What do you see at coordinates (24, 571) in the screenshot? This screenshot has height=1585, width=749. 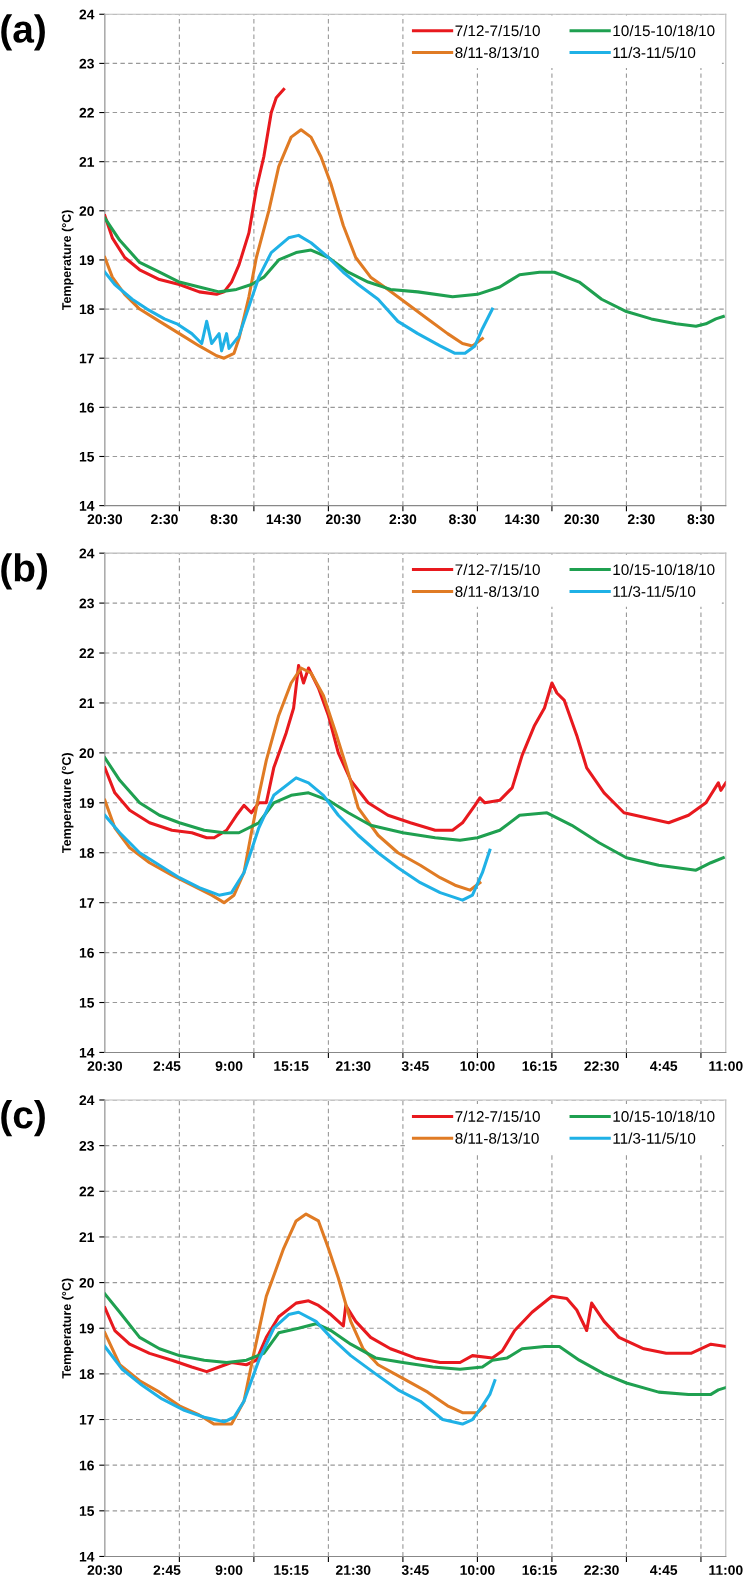 I see `text: (b)` at bounding box center [24, 571].